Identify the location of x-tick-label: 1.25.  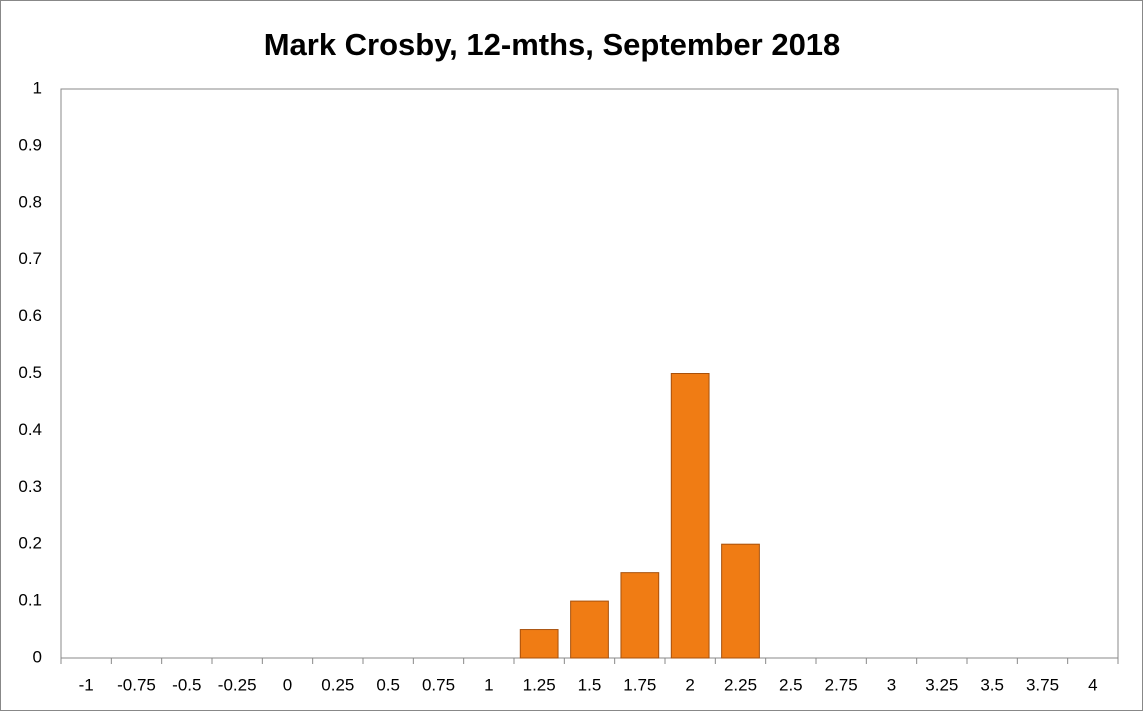
(539, 684).